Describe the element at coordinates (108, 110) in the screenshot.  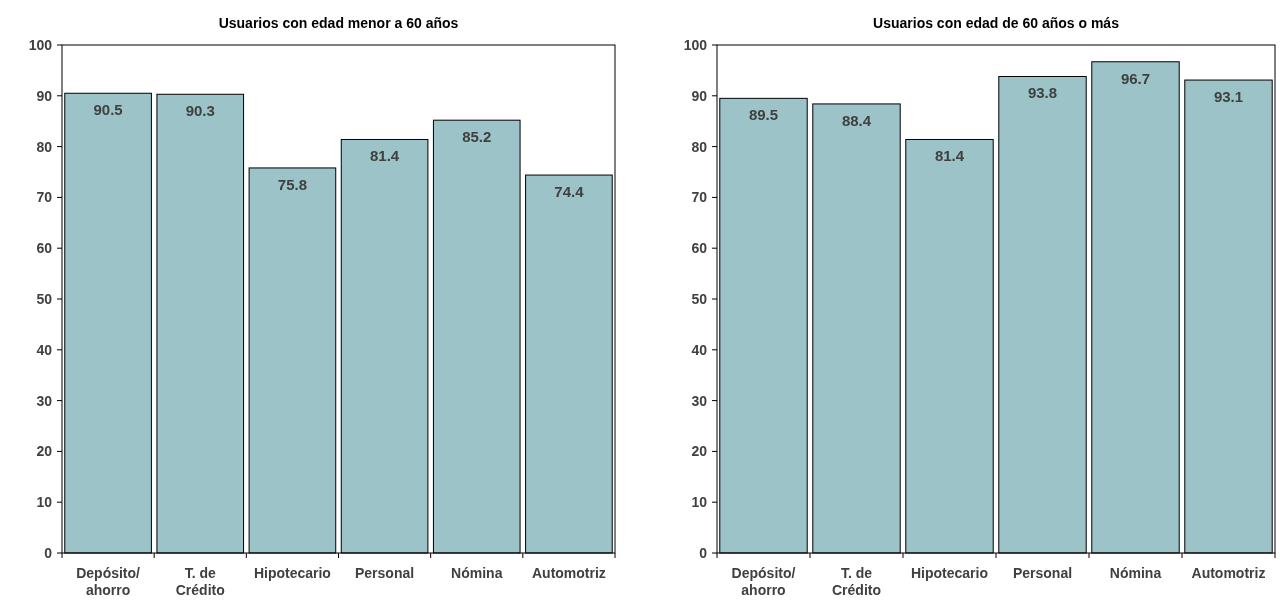
I see `data-label: 90.5` at that location.